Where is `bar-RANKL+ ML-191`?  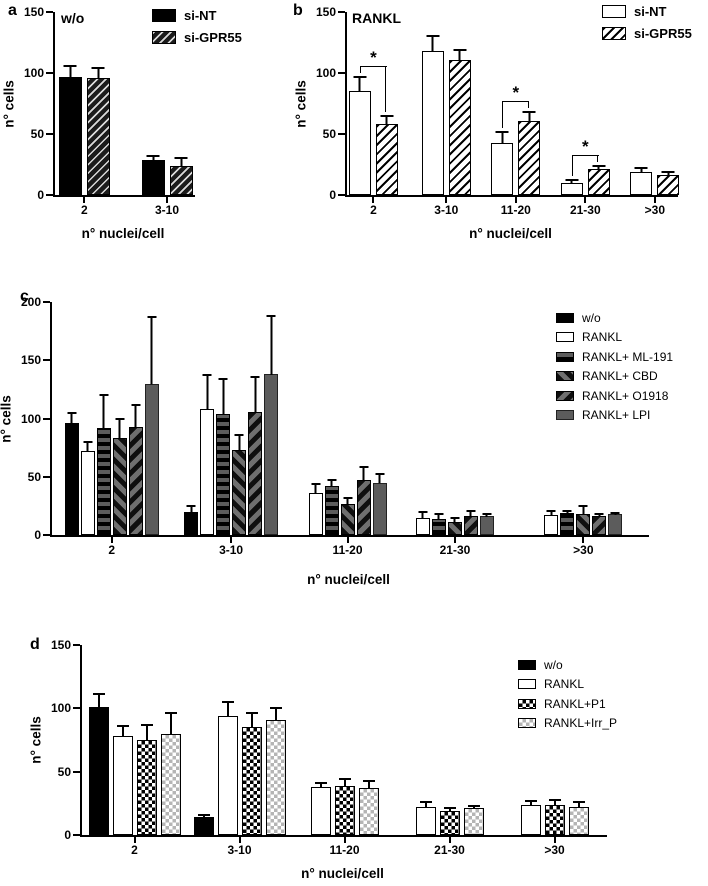
bar-RANKL+ ML-191 is located at coordinates (331, 507).